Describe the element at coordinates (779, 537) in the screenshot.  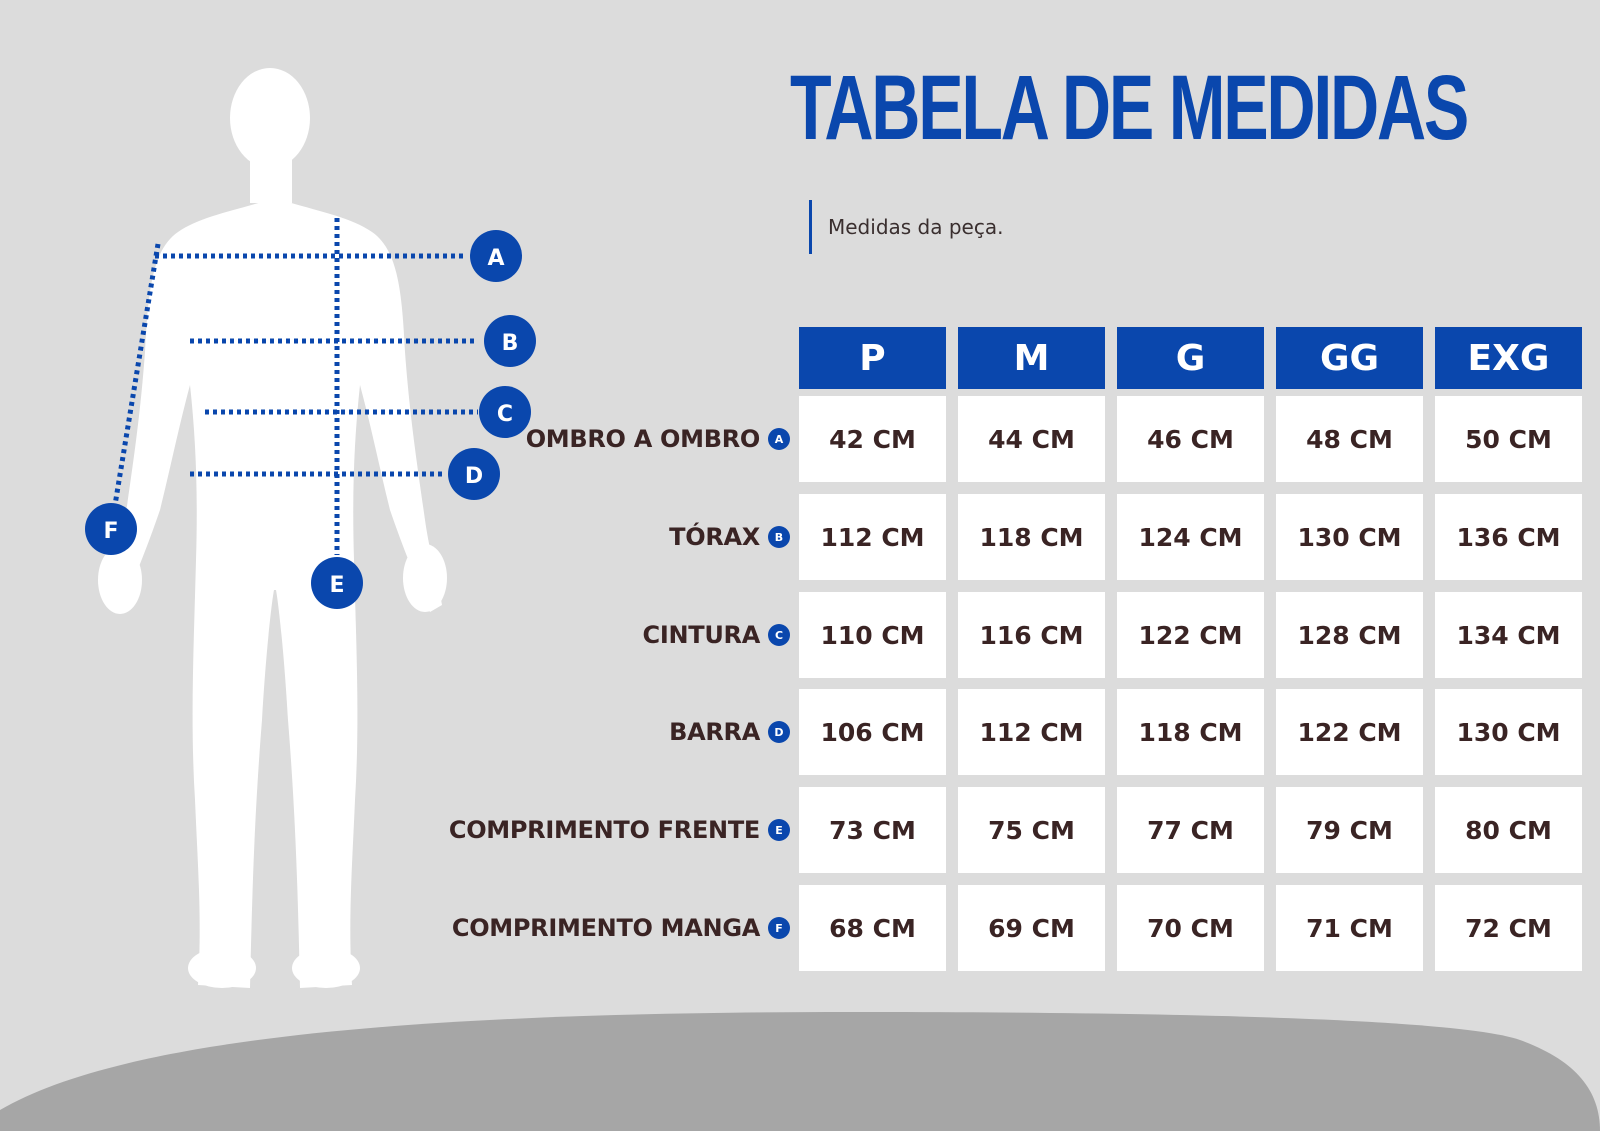
I see `badge-icon: B` at that location.